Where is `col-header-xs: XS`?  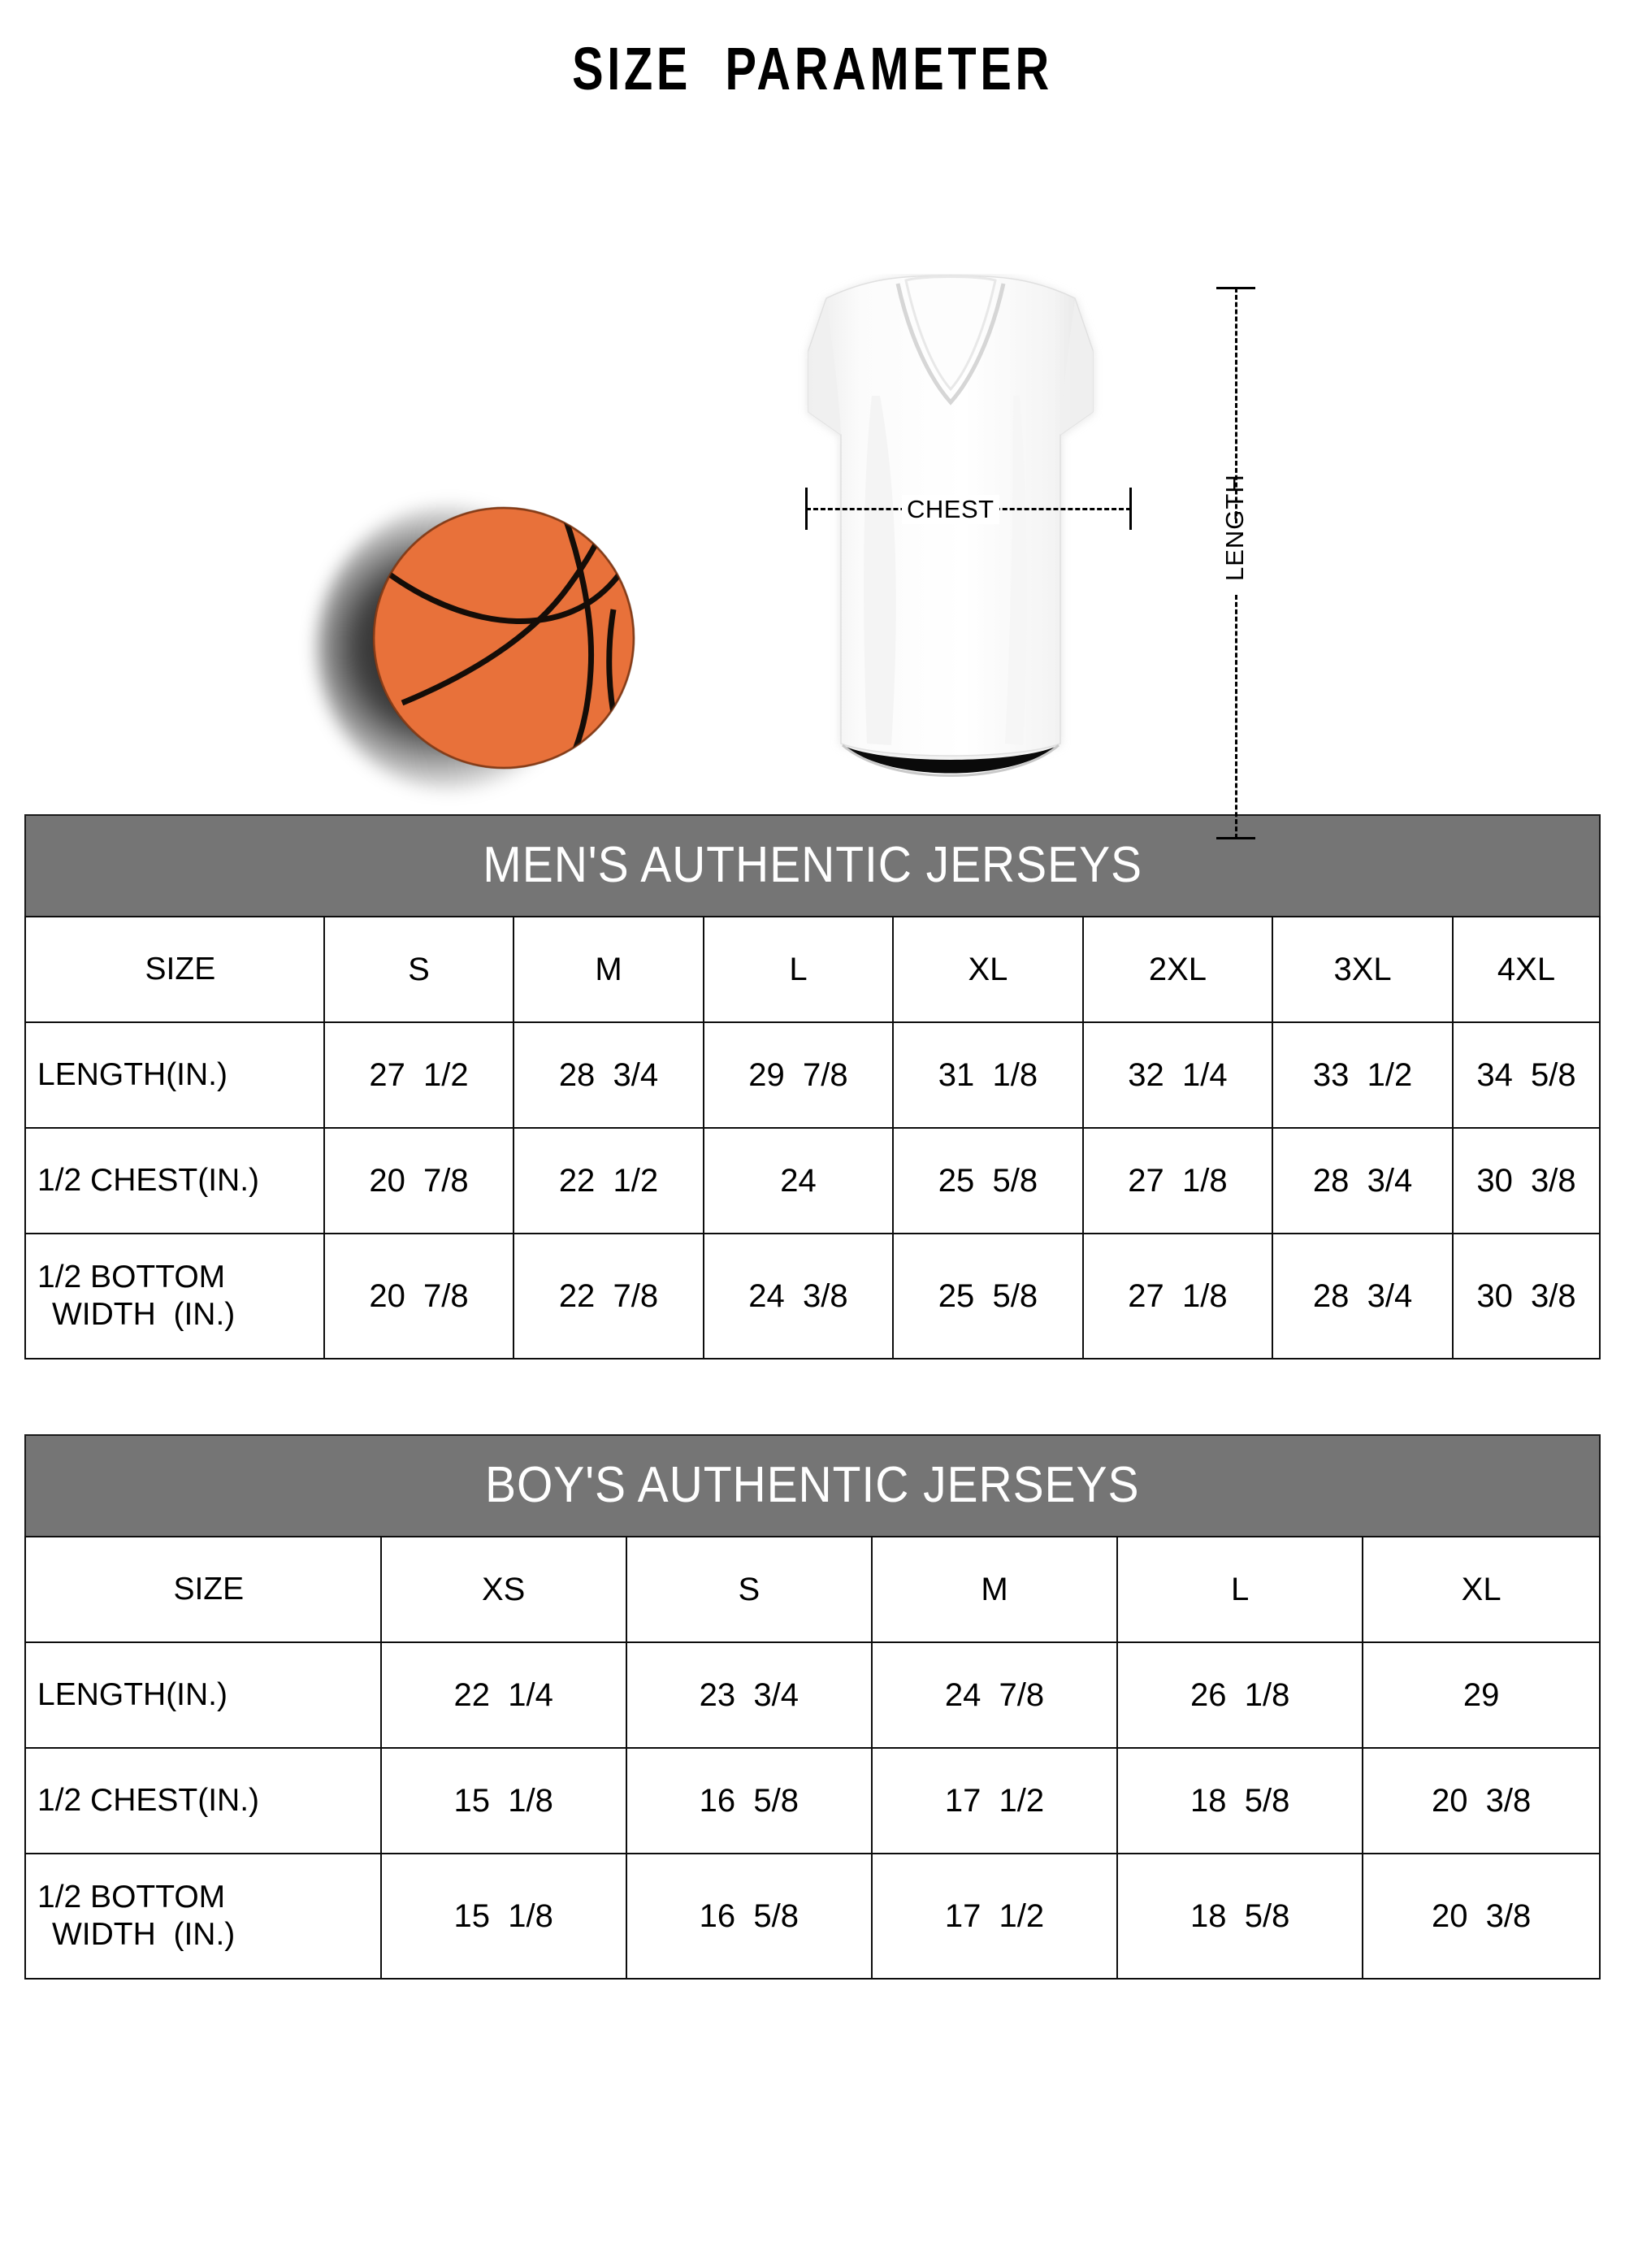 col-header-xs: XS is located at coordinates (503, 1590).